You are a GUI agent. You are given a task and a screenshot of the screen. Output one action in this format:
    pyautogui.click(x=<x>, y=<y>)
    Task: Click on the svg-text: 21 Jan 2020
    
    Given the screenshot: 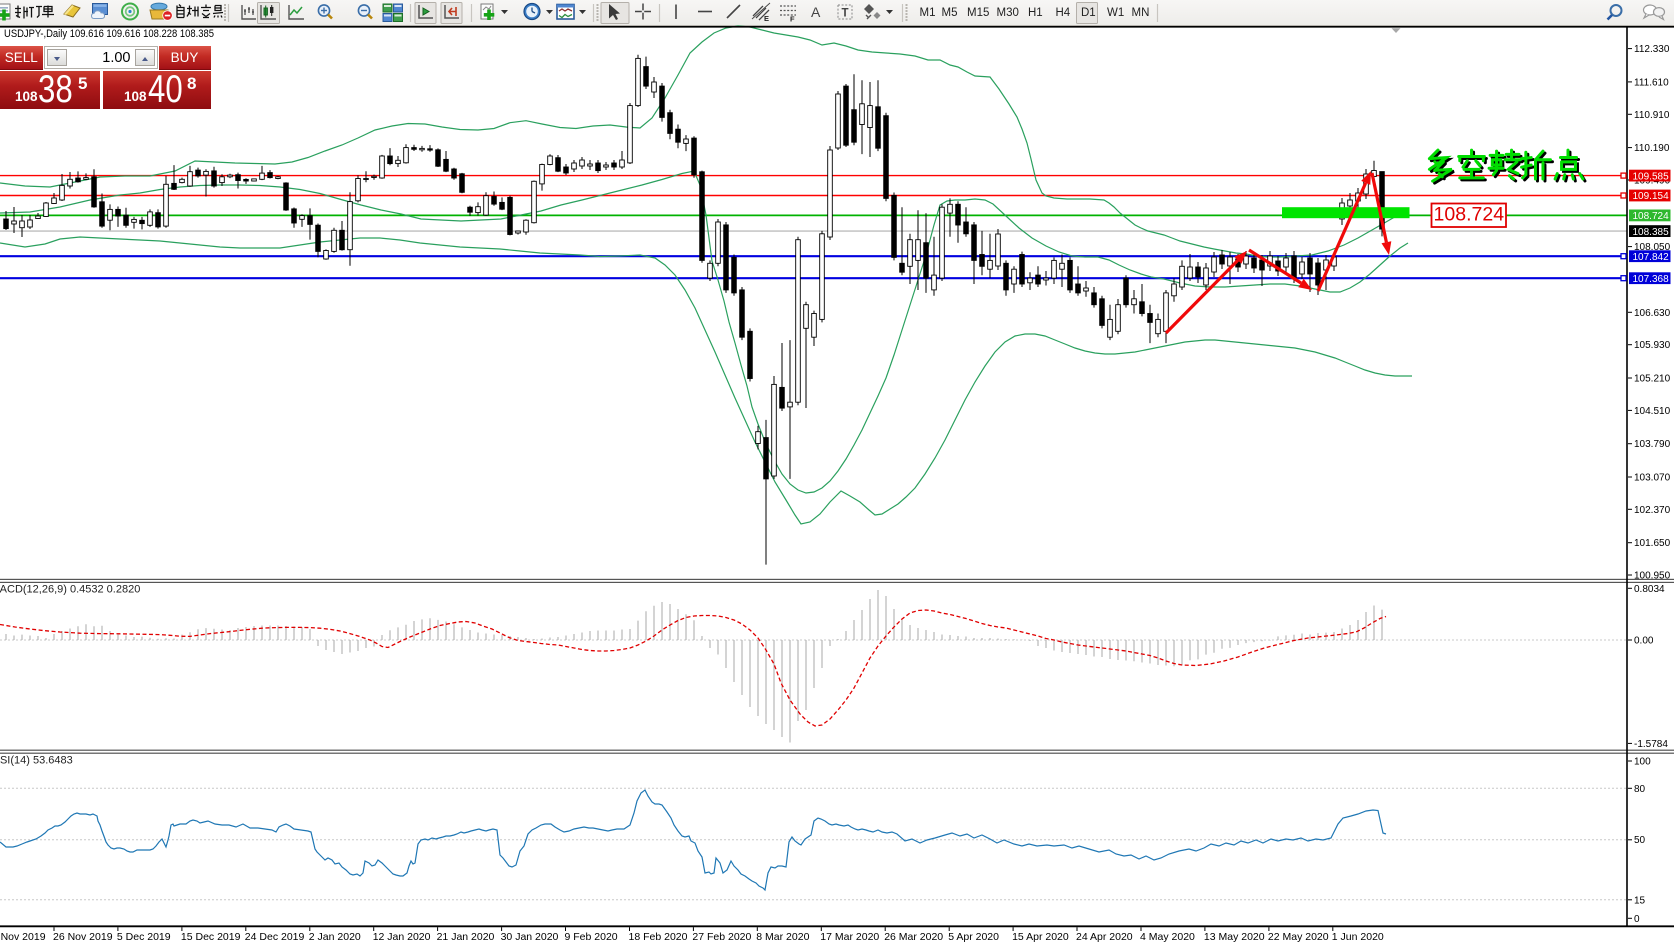 What is the action you would take?
    pyautogui.click(x=466, y=937)
    